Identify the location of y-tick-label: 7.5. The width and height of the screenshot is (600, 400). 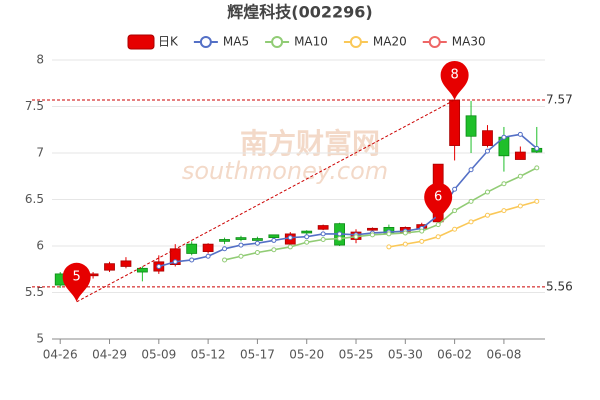
(34, 106).